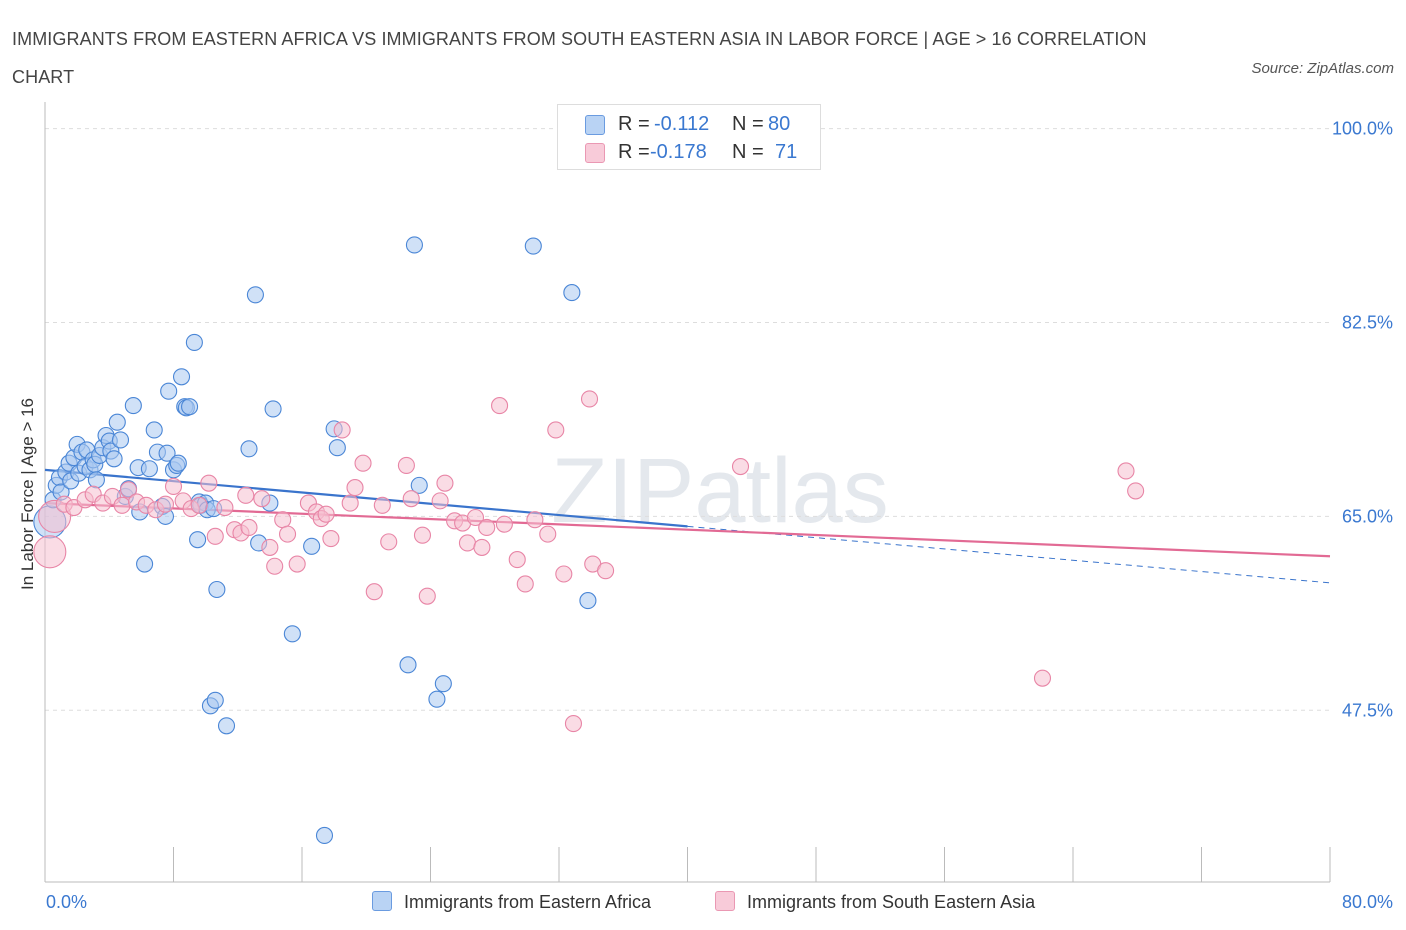  Describe the element at coordinates (528, 902) in the screenshot. I see `legend-label: Immigrants from Eastern Africa` at that location.